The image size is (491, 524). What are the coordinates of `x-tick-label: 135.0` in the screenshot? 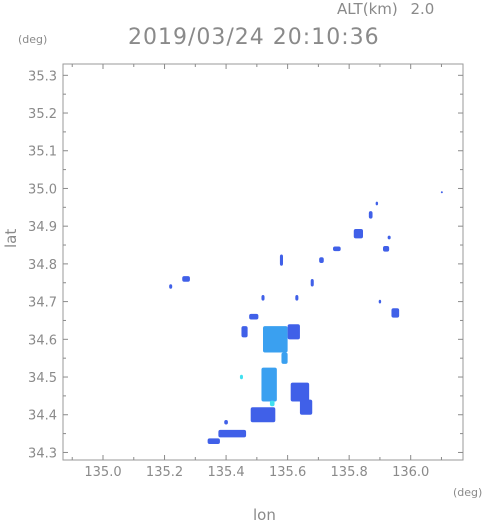 It's located at (102, 472).